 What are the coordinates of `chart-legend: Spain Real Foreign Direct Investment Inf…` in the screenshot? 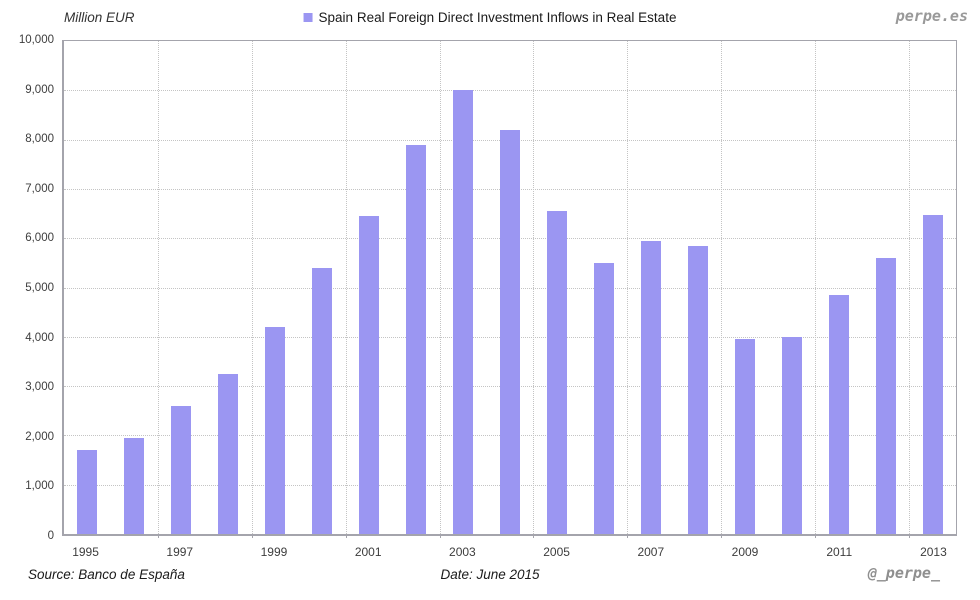 It's located at (490, 17).